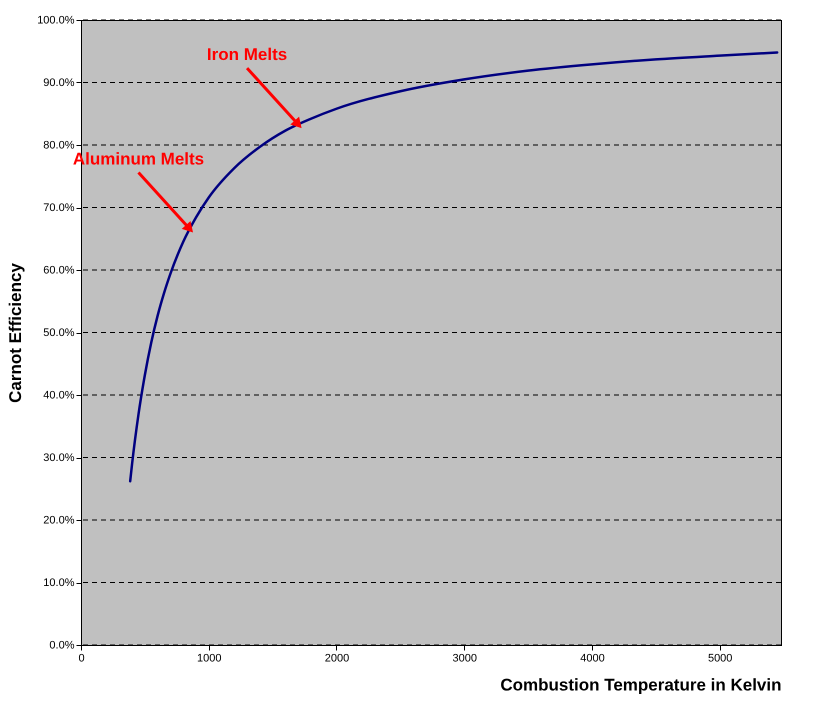 This screenshot has height=717, width=819. I want to click on y-tick-label: 50.0%, so click(59, 333).